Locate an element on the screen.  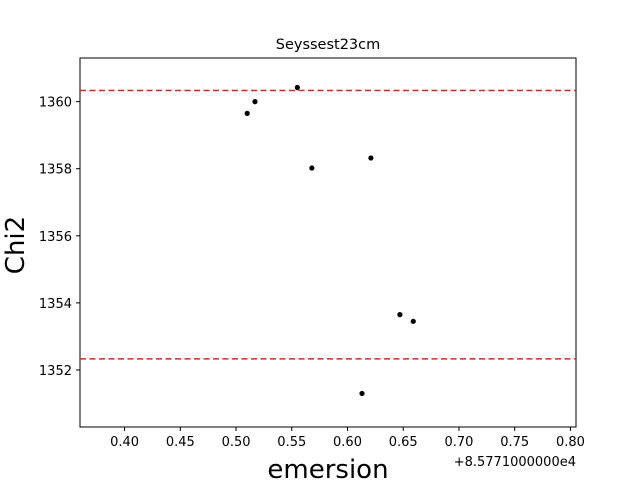
x-tick-label: 0.75 is located at coordinates (514, 442).